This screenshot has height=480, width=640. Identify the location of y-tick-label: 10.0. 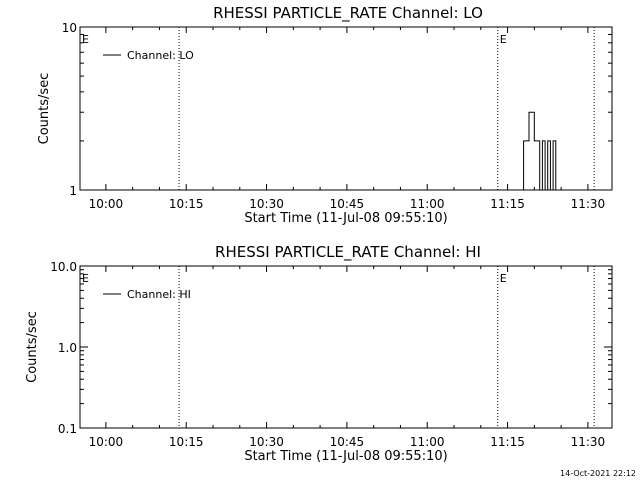
(63, 267).